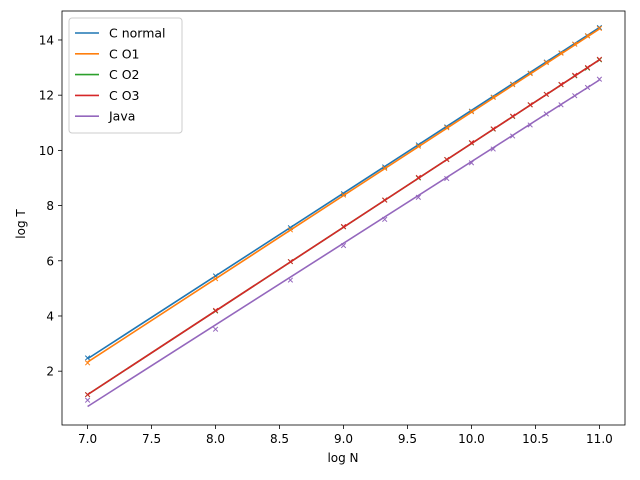 This screenshot has width=640, height=480. I want to click on legend-item: C O3, so click(107, 95).